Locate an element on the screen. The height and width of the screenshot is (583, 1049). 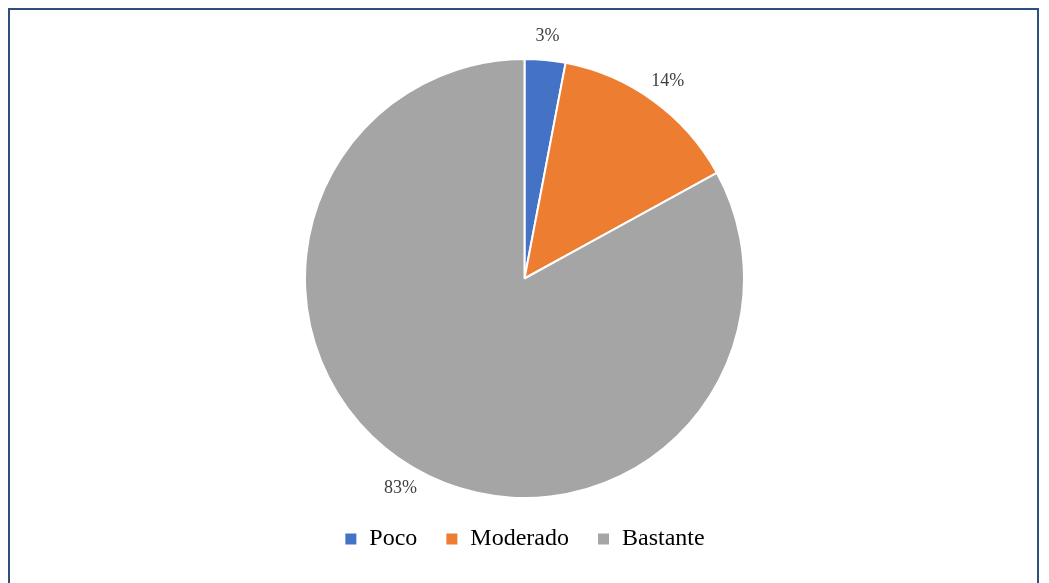
data-label: 3% is located at coordinates (547, 34).